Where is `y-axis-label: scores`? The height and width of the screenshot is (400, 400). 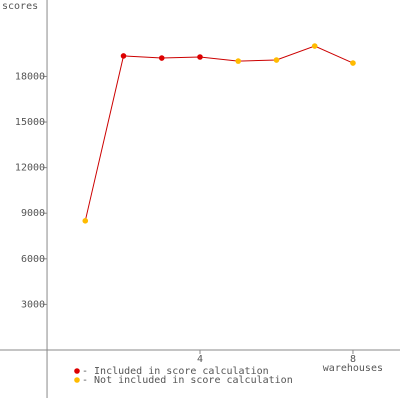 y-axis-label: scores is located at coordinates (20, 6).